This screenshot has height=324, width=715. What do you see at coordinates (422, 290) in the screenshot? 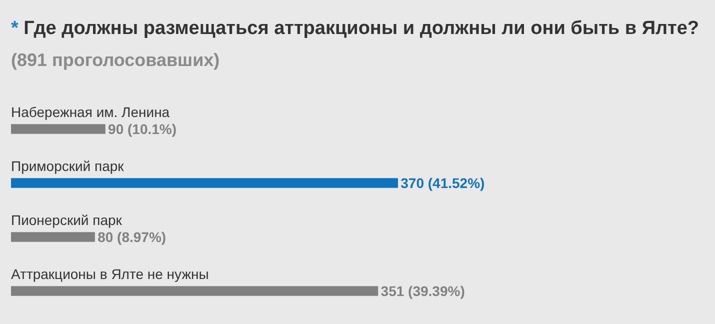
I see `data-label: 351 (39.39%)` at bounding box center [422, 290].